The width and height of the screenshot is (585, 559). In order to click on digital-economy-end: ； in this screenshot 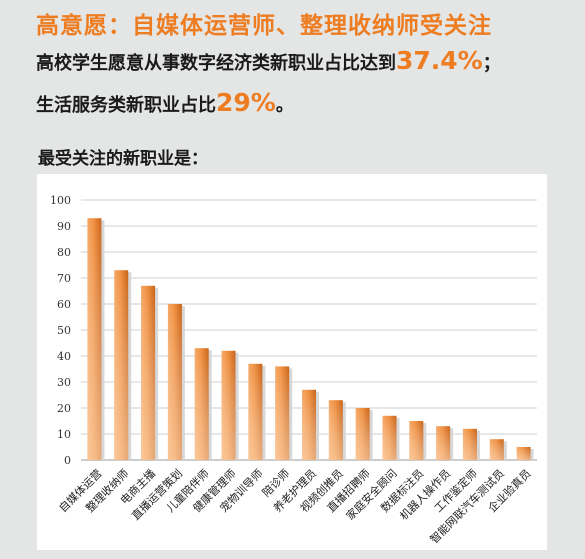, I will do `click(491, 63)`.